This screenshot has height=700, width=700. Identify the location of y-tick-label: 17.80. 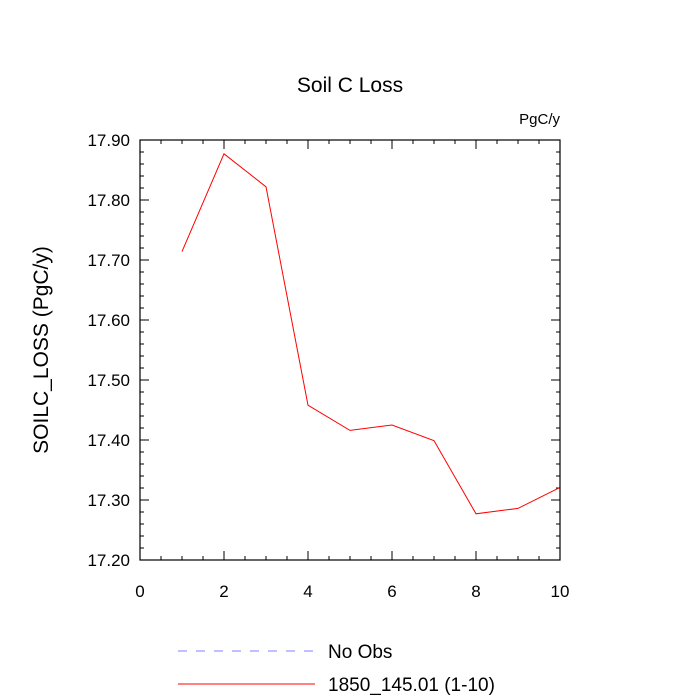
(108, 200).